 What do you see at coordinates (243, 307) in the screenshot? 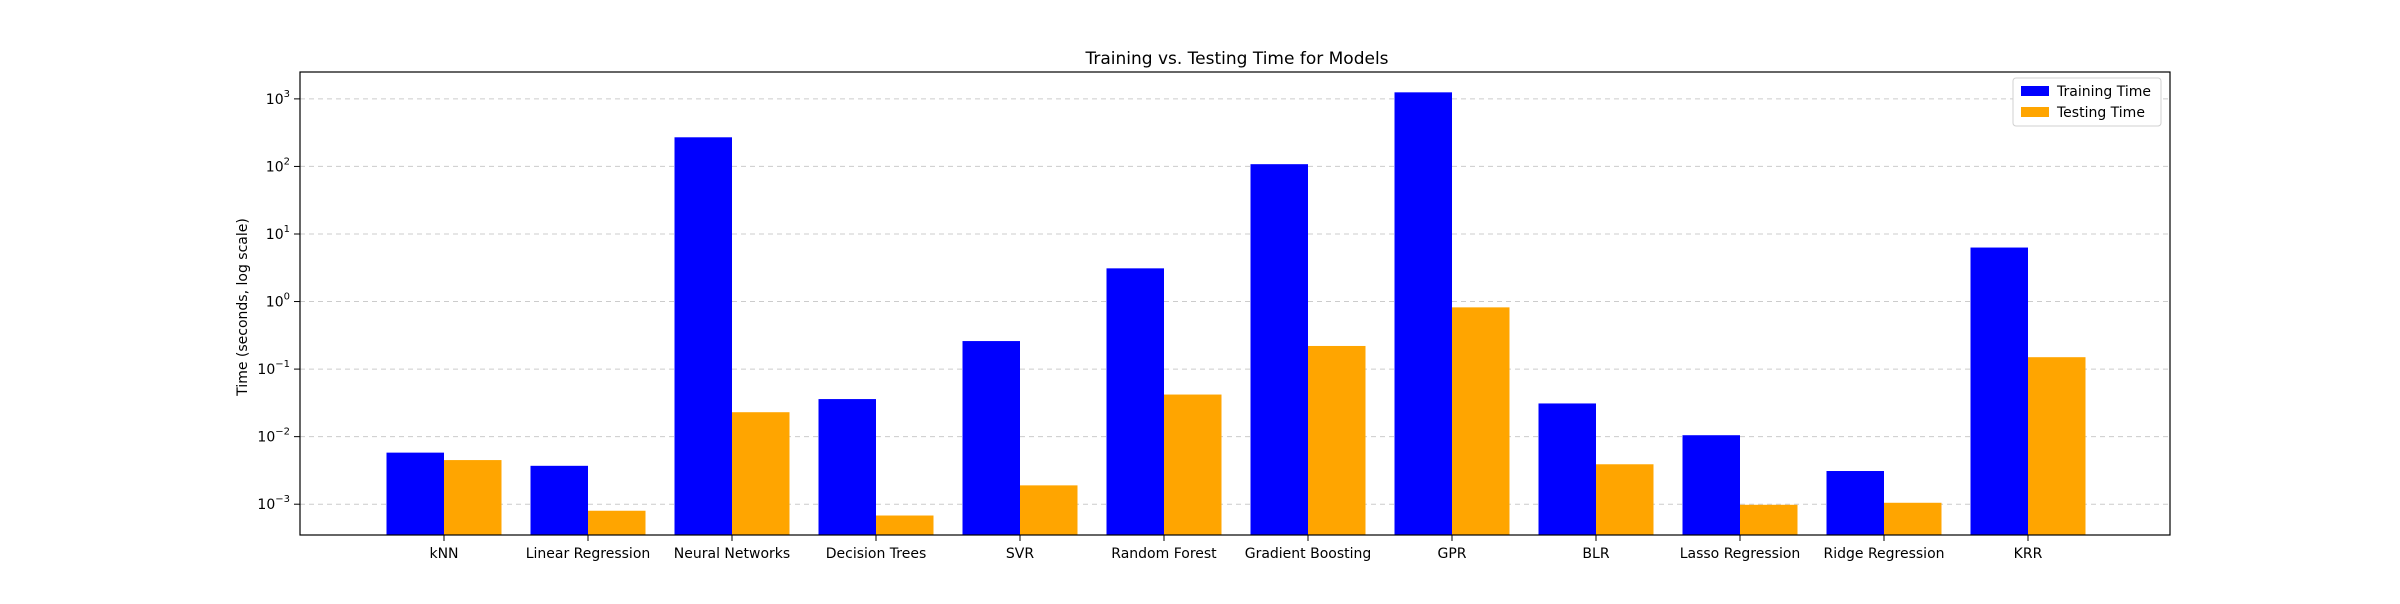
I see `y-axis-label: Time (seconds, log scale)` at bounding box center [243, 307].